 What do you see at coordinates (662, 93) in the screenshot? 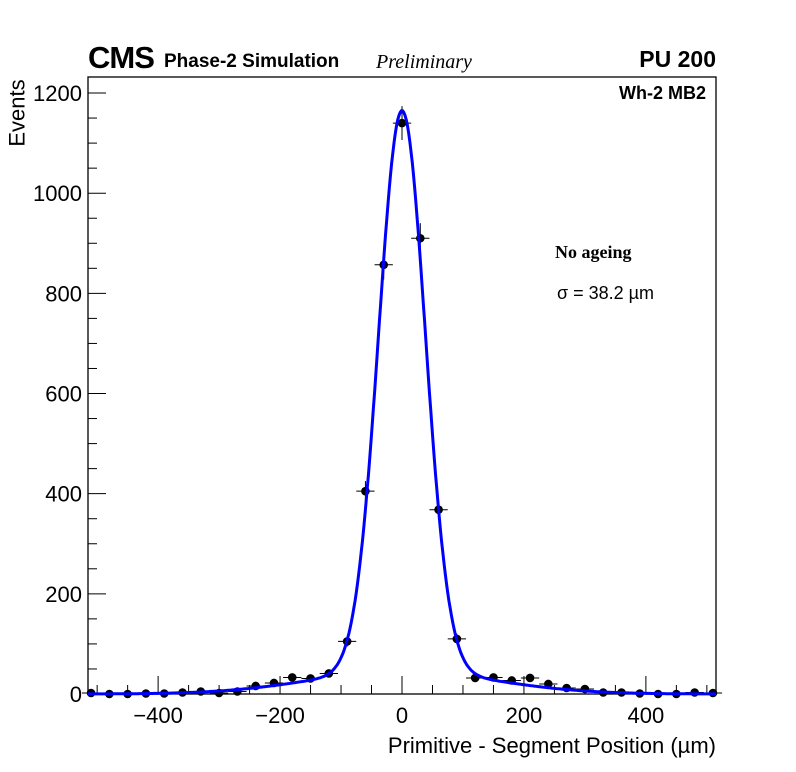
I see `chart-title: Wh-2 MB2` at bounding box center [662, 93].